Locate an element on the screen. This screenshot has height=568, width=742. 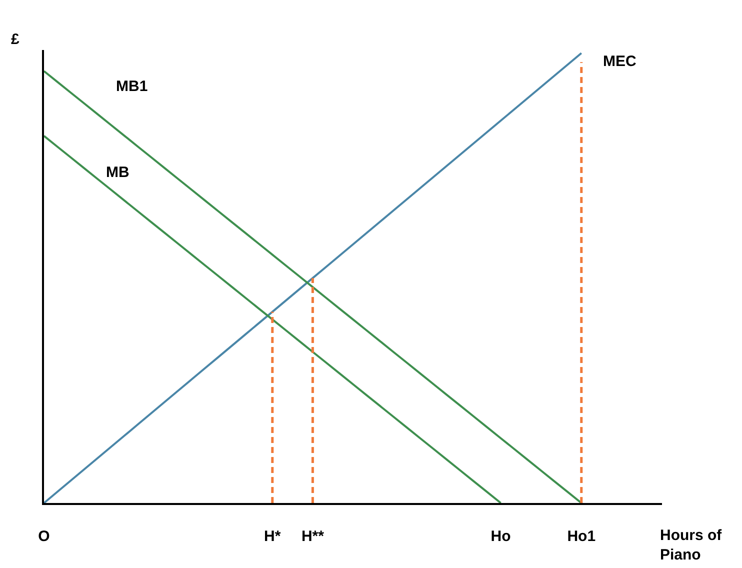
series-label: MB is located at coordinates (118, 172).